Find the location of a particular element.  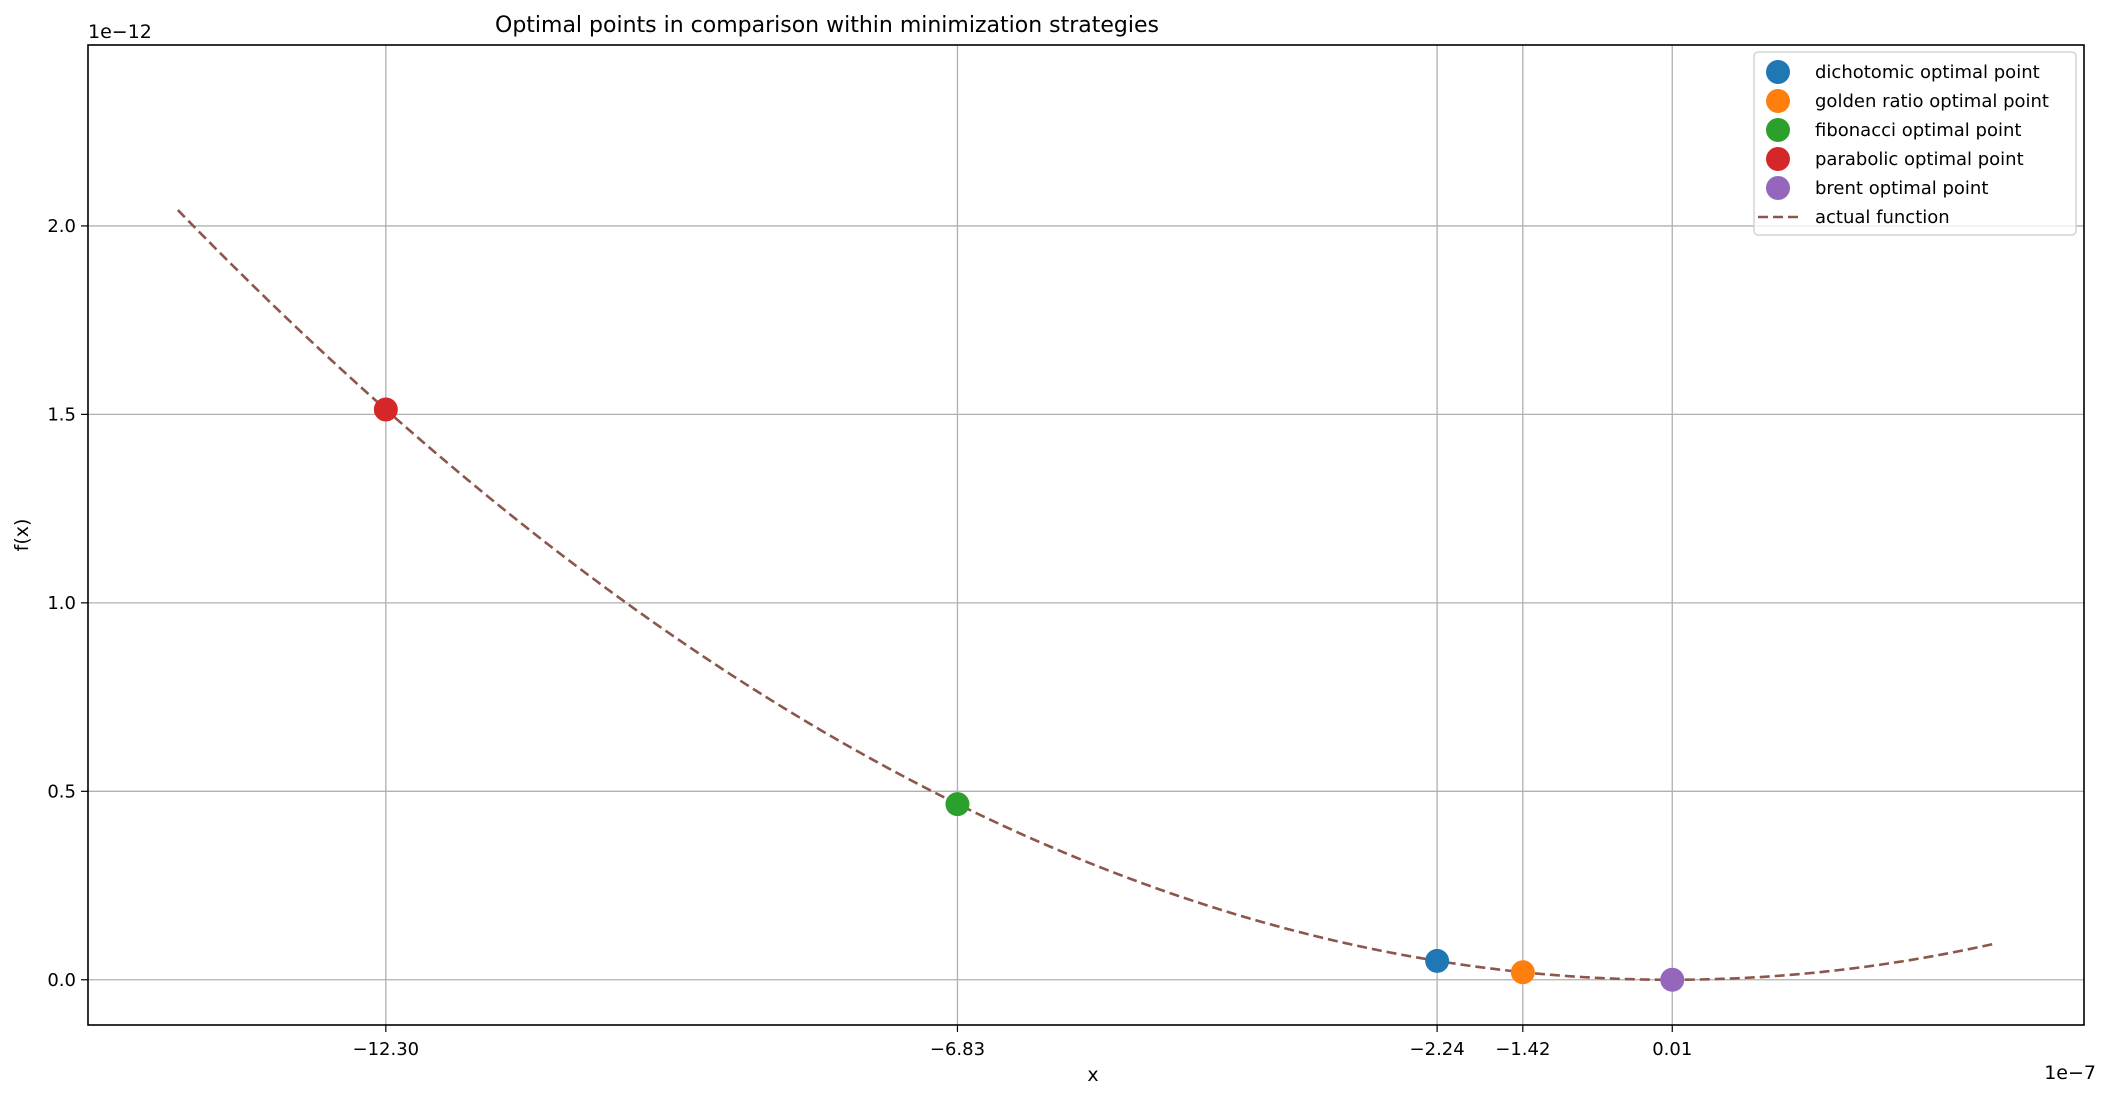

x-axis-label: x is located at coordinates (1092, 1075).